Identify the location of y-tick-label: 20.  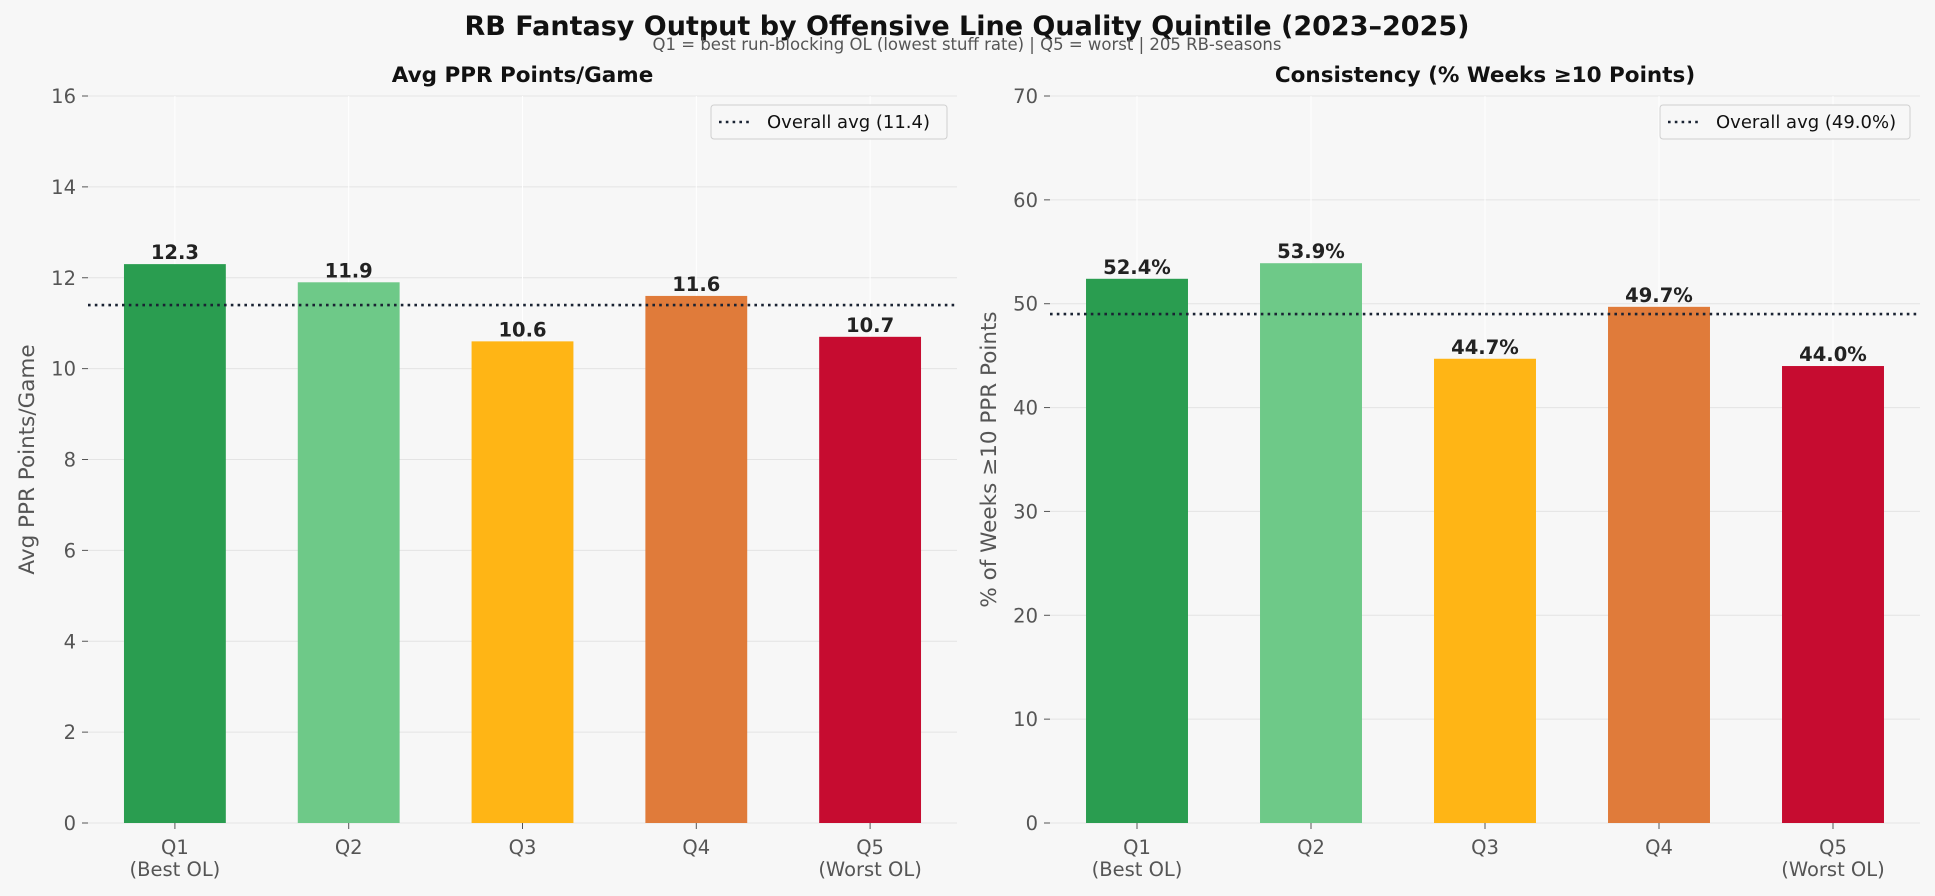
(1025, 615).